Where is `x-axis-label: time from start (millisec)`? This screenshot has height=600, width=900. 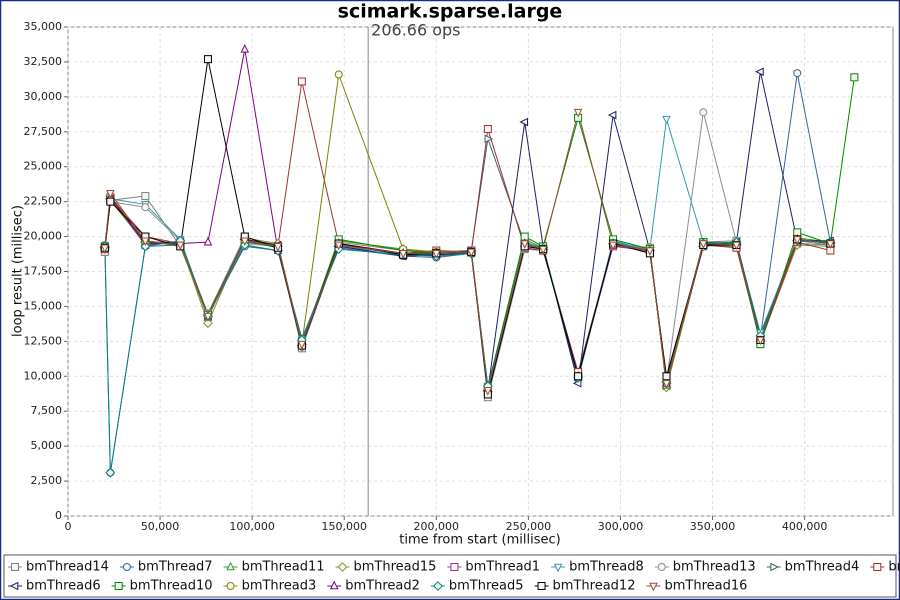 x-axis-label: time from start (millisec) is located at coordinates (479, 540).